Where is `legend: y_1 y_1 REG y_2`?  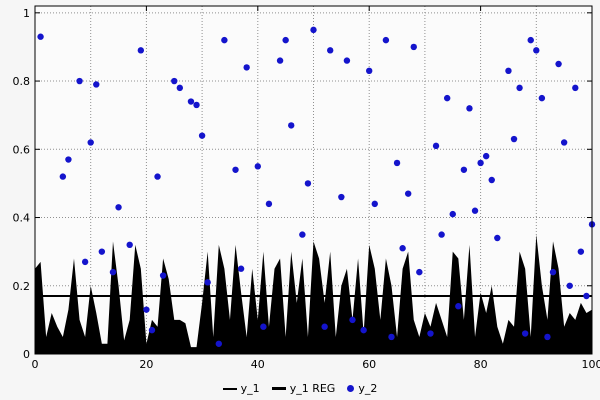 legend: y_1 y_1 REG y_2 is located at coordinates (300, 388).